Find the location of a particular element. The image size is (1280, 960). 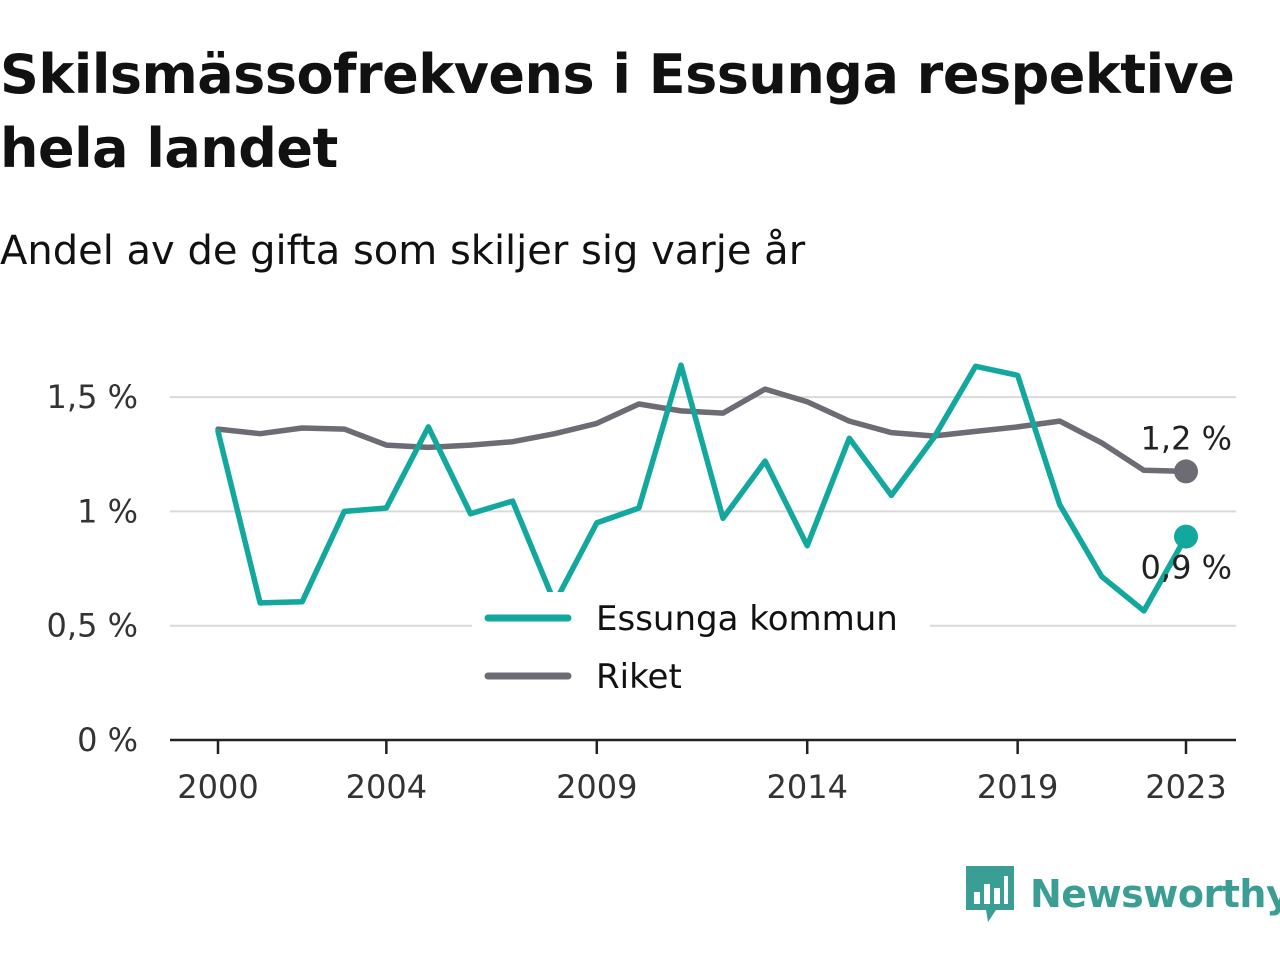

y-tick-label: 1 % is located at coordinates (107, 511).